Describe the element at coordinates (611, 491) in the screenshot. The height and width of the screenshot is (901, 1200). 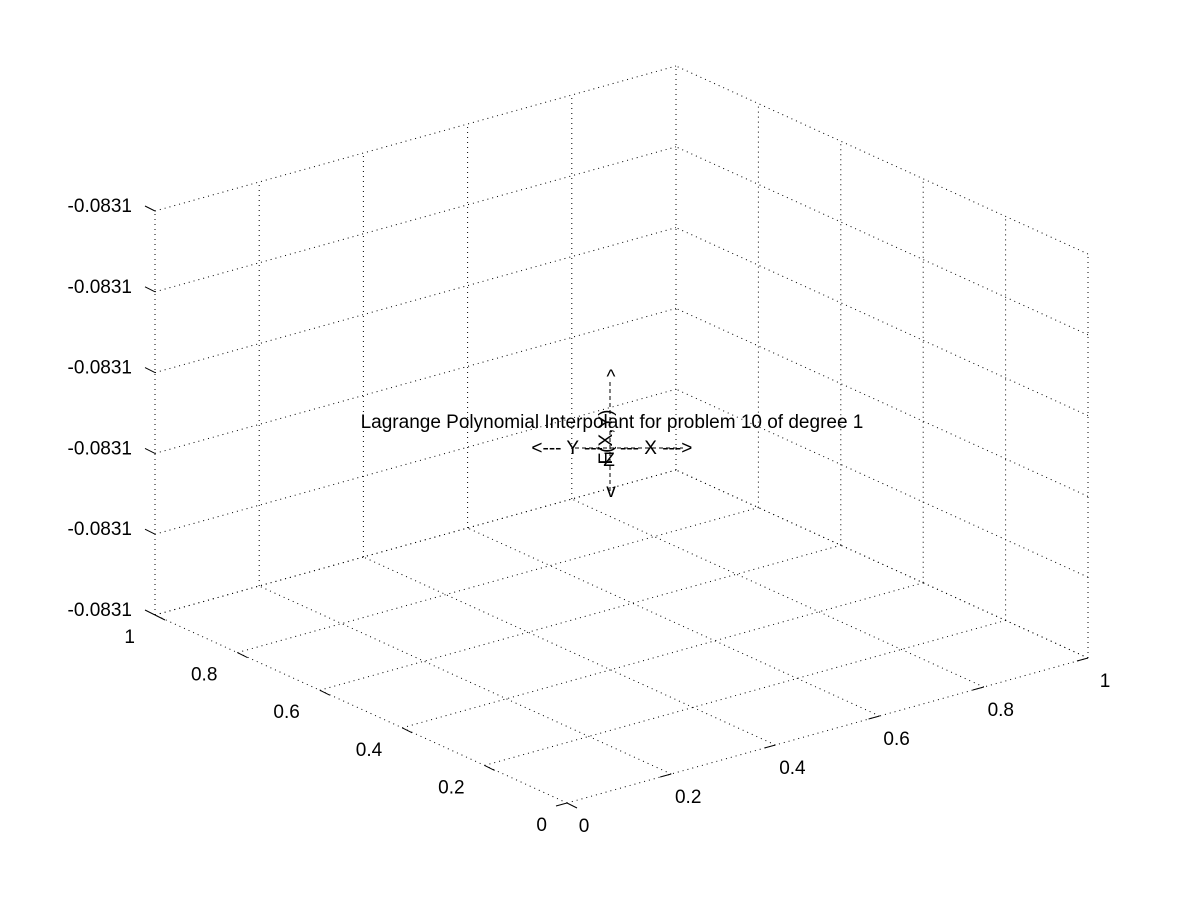
I see `down-arrow-glyph: v` at that location.